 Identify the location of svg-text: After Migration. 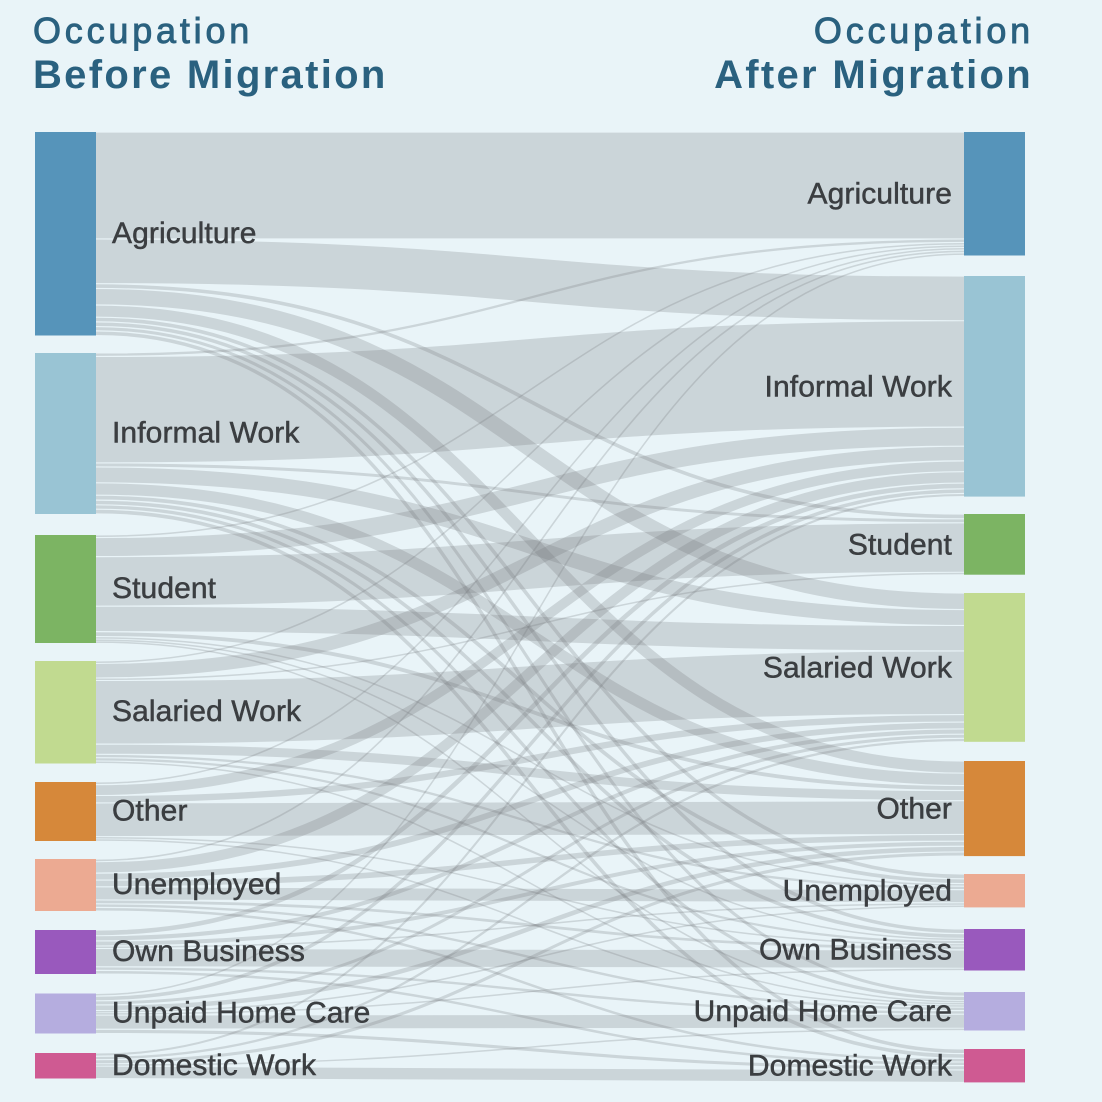
(873, 75).